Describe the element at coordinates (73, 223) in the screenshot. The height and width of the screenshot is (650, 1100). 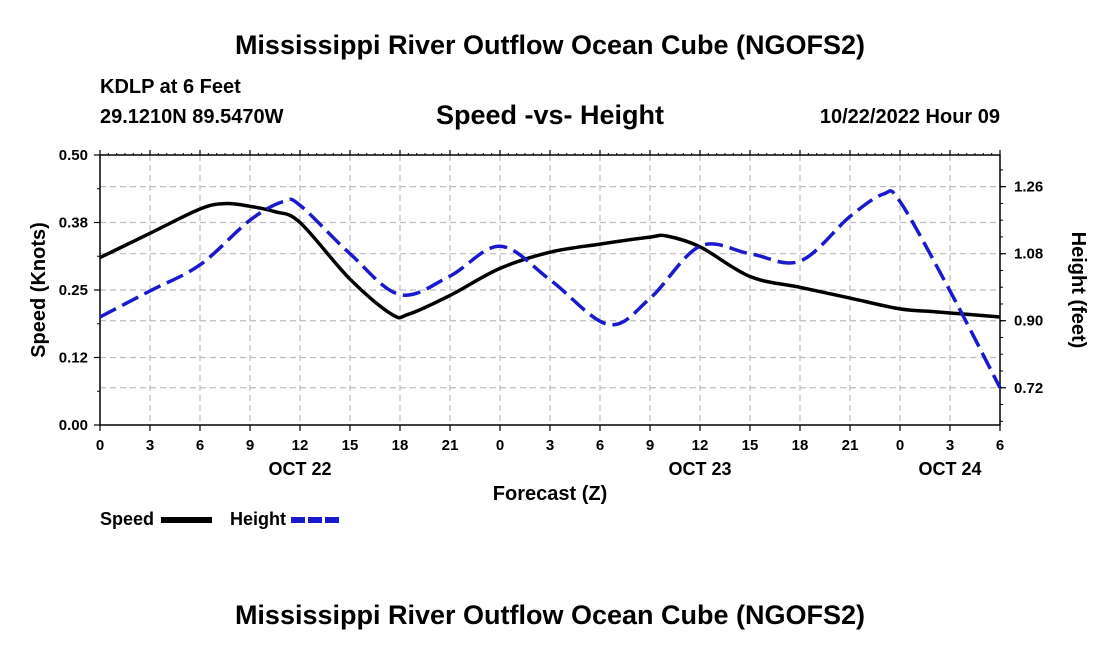
I see `y-tick-label: 0.38` at that location.